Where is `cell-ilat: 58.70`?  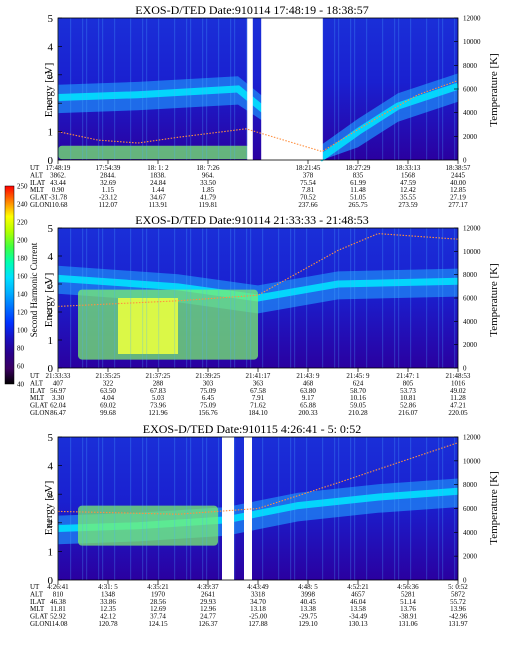 cell-ilat: 58.70 is located at coordinates (358, 391).